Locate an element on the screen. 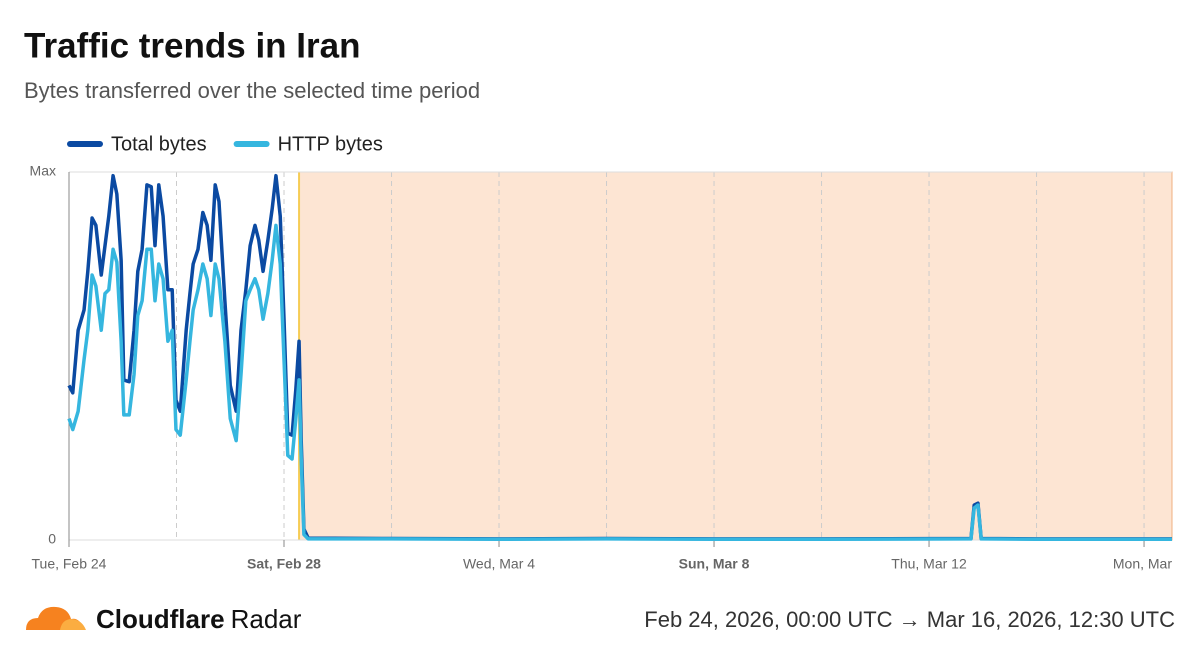 The width and height of the screenshot is (1200, 659). y-tick-label: 0 is located at coordinates (52, 539).